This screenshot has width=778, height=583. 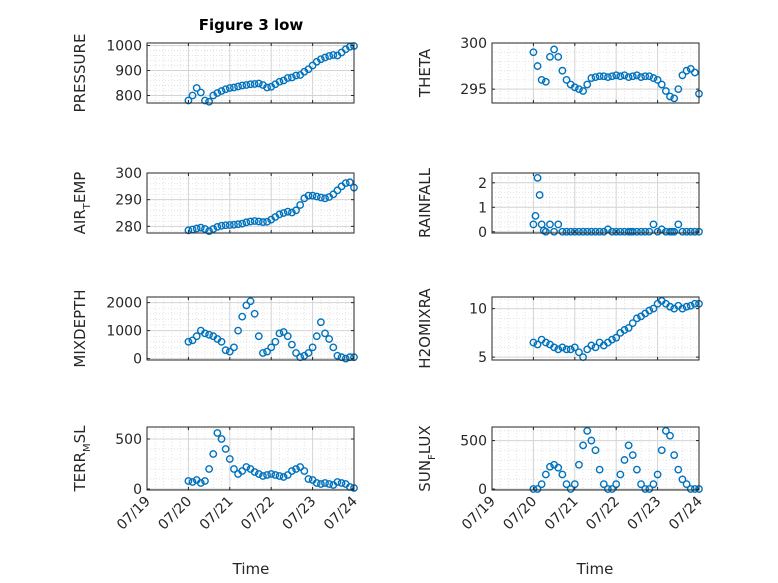 I want to click on panel-3-minor-grid, so click(x=250, y=202).